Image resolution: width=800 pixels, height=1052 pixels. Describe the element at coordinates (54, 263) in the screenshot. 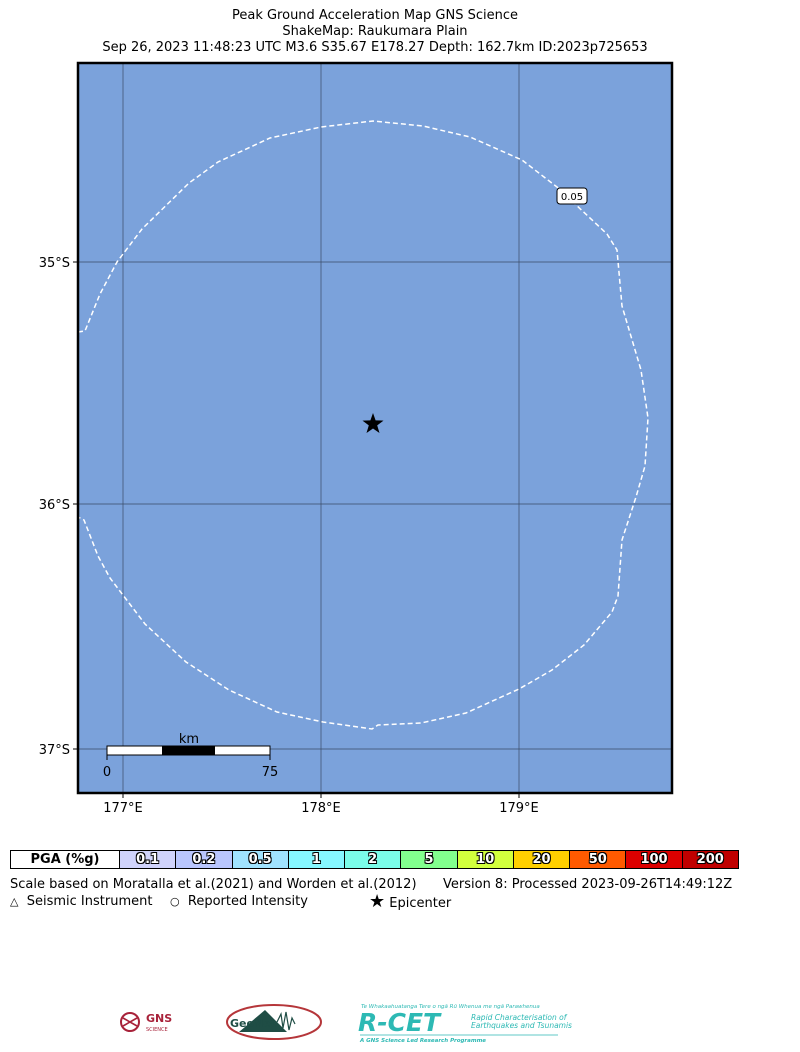

I see `lat-label-35: 35°S` at that location.